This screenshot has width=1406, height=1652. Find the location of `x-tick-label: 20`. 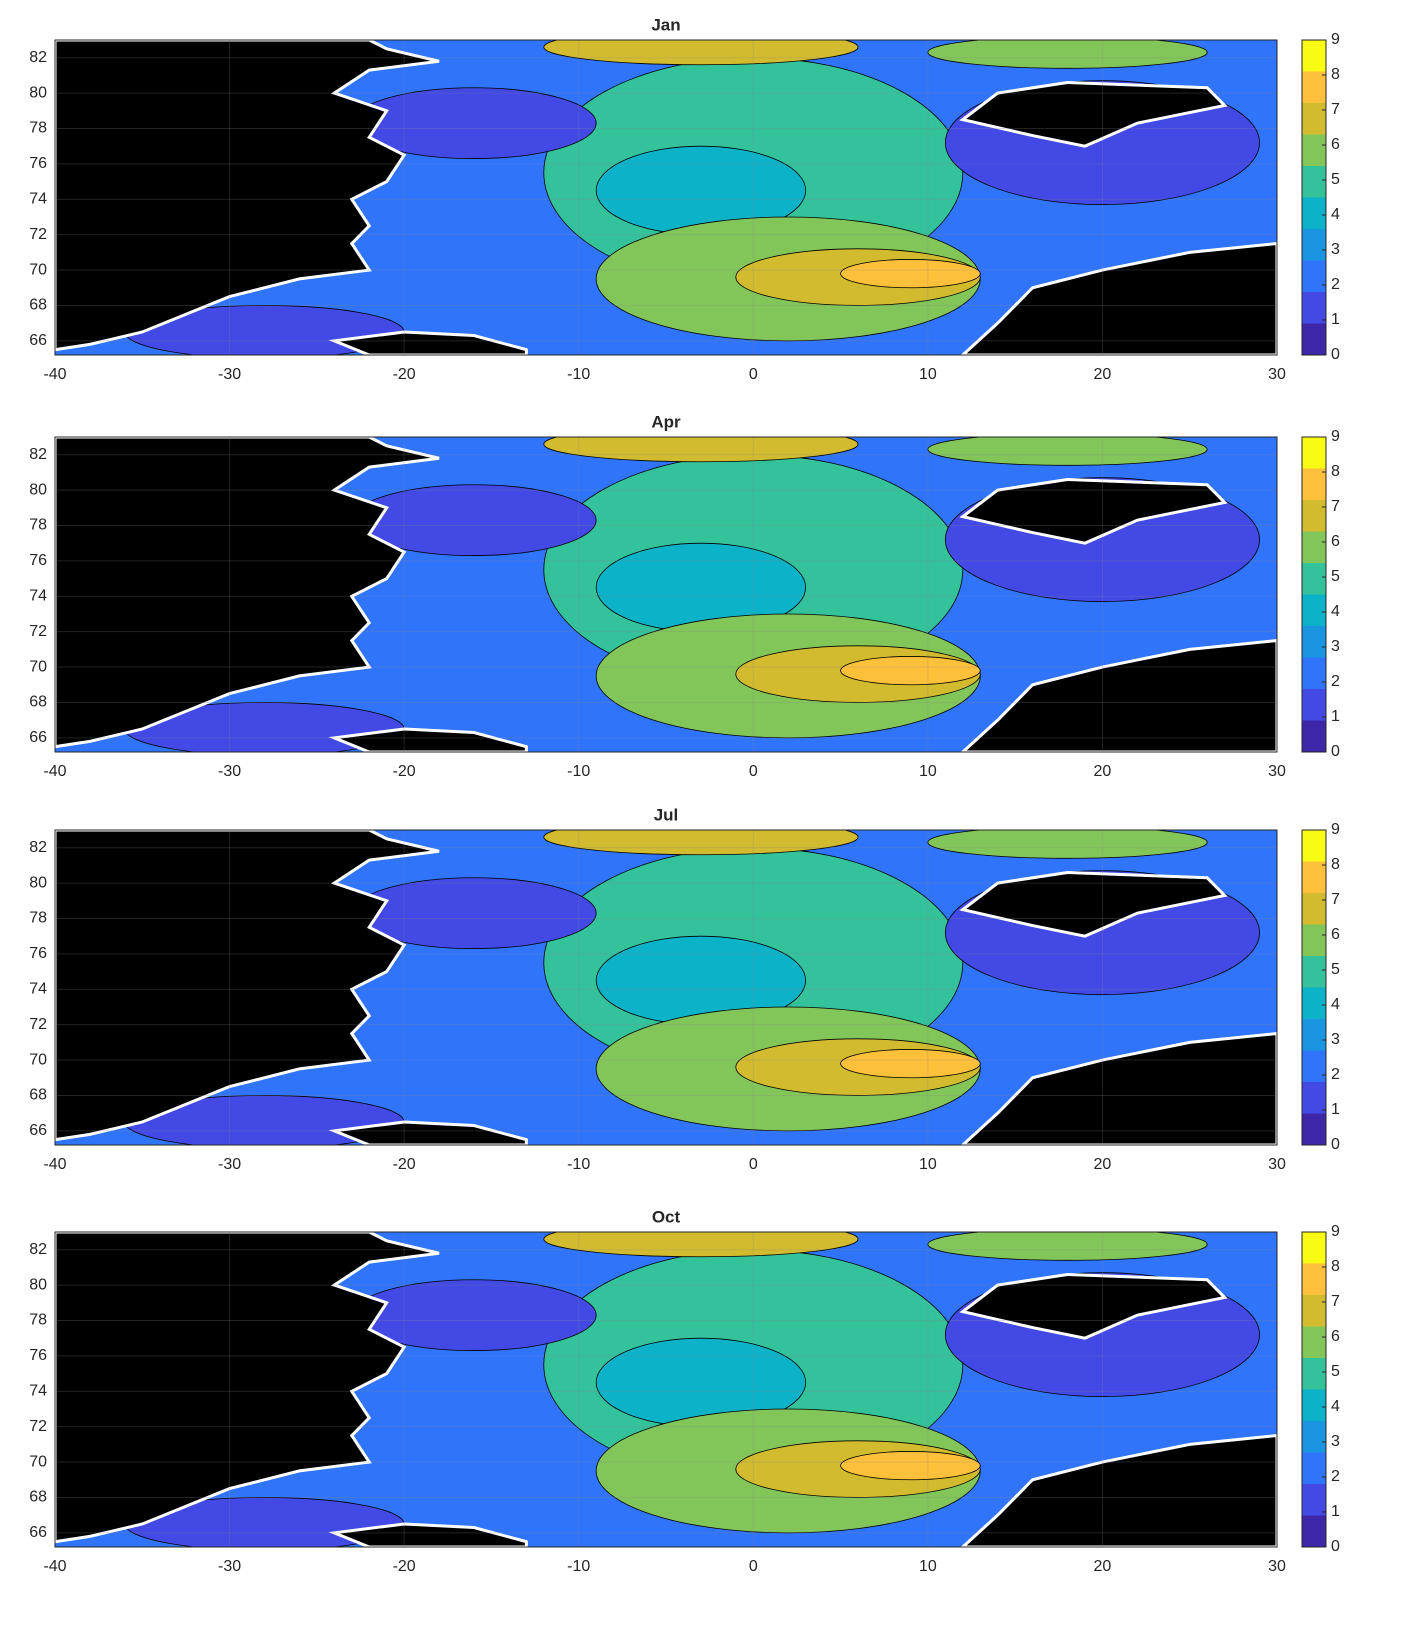

x-tick-label: 20 is located at coordinates (1103, 1164).